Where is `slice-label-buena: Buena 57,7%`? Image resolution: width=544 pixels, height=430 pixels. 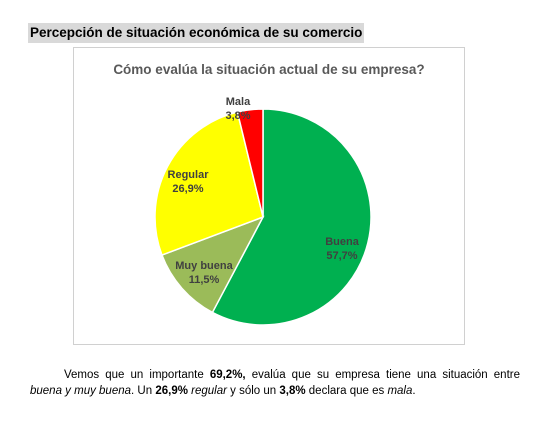 slice-label-buena: Buena 57,7% is located at coordinates (342, 249).